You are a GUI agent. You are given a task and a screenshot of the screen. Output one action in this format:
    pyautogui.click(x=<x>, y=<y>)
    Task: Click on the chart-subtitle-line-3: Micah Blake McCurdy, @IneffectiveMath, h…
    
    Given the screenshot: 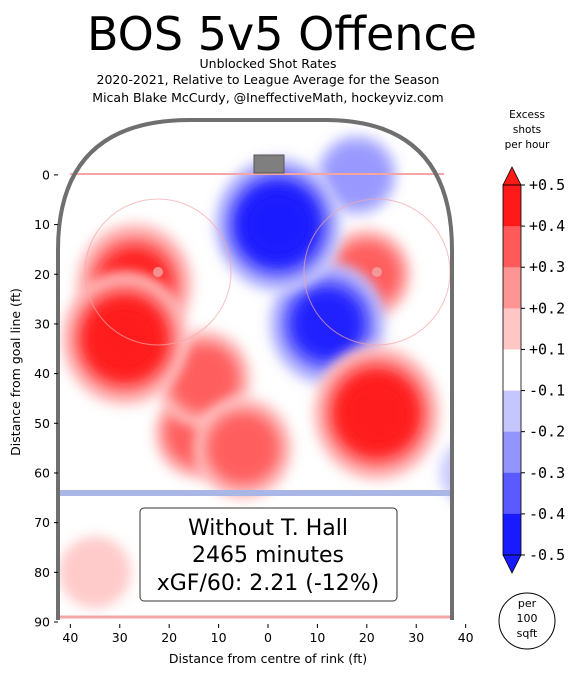 What is the action you would take?
    pyautogui.click(x=267, y=97)
    